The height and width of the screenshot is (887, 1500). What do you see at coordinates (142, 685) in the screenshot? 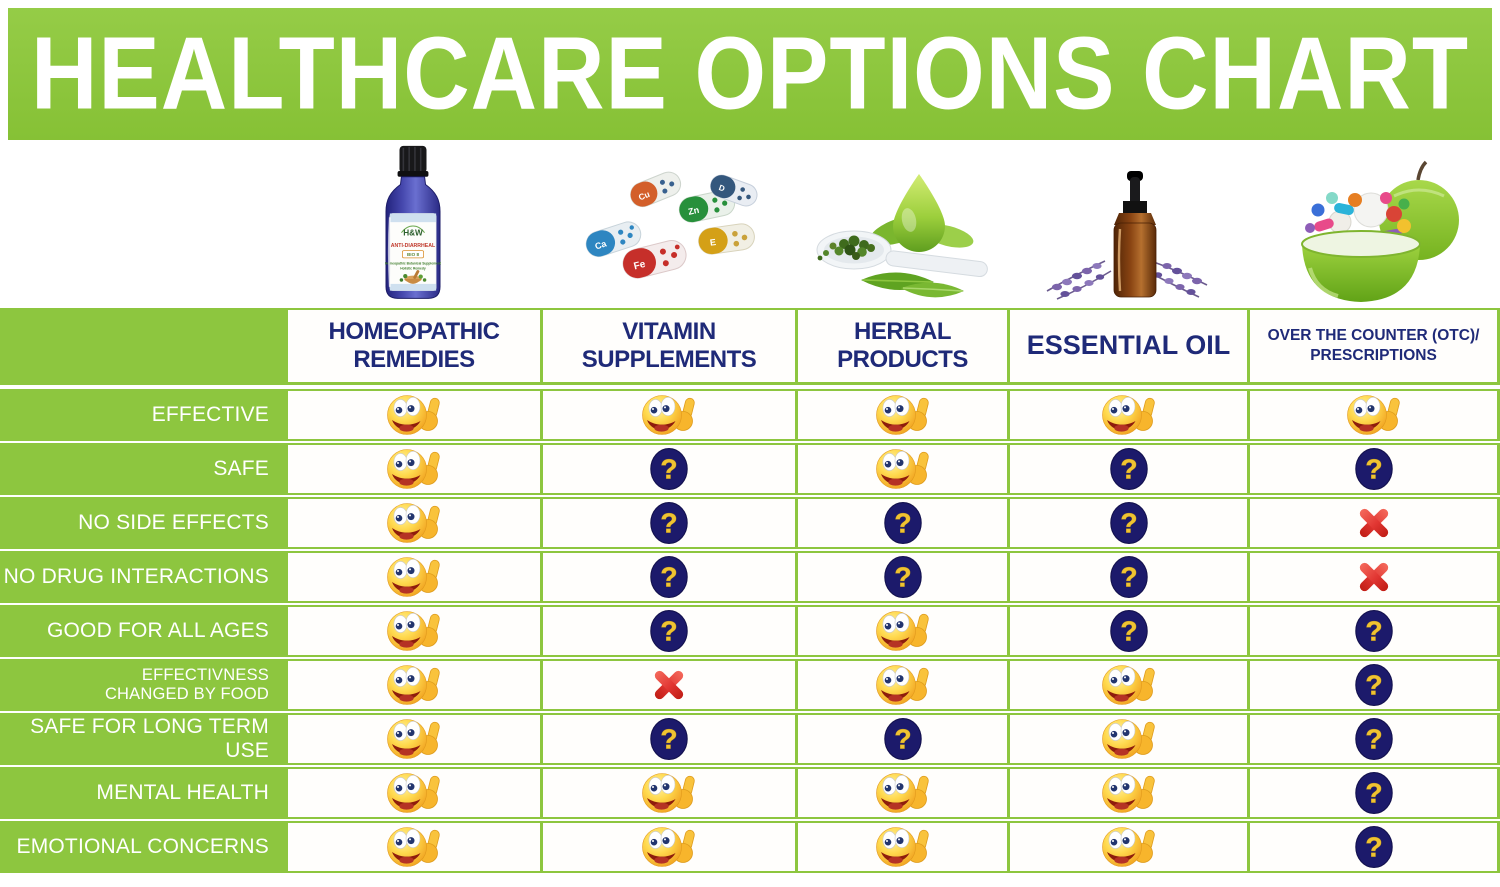
I see `row-label: EFFECTIVNESS CHANGED BY FOOD` at bounding box center [142, 685].